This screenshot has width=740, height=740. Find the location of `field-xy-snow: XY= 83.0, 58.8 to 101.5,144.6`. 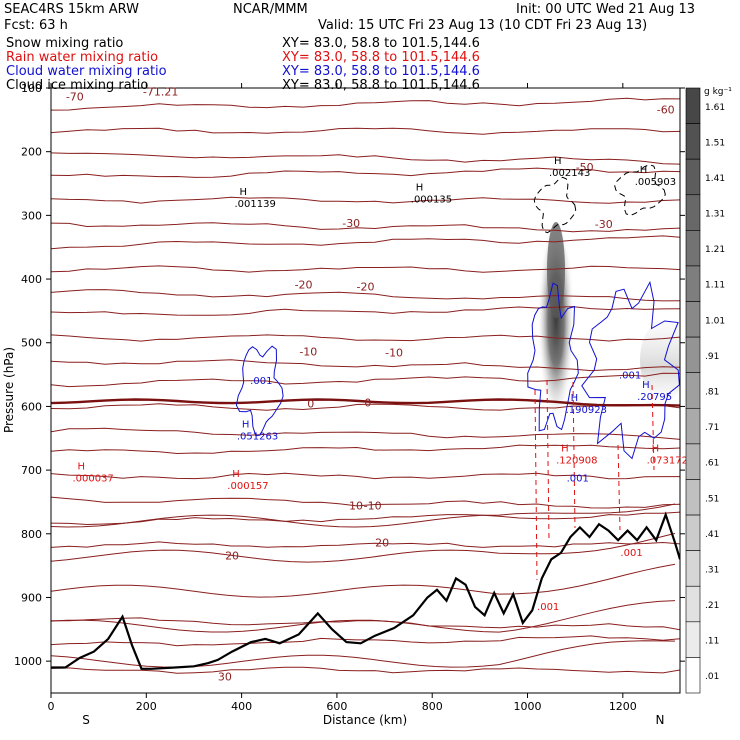

field-xy-snow: XY= 83.0, 58.8 to 101.5,144.6 is located at coordinates (381, 43).